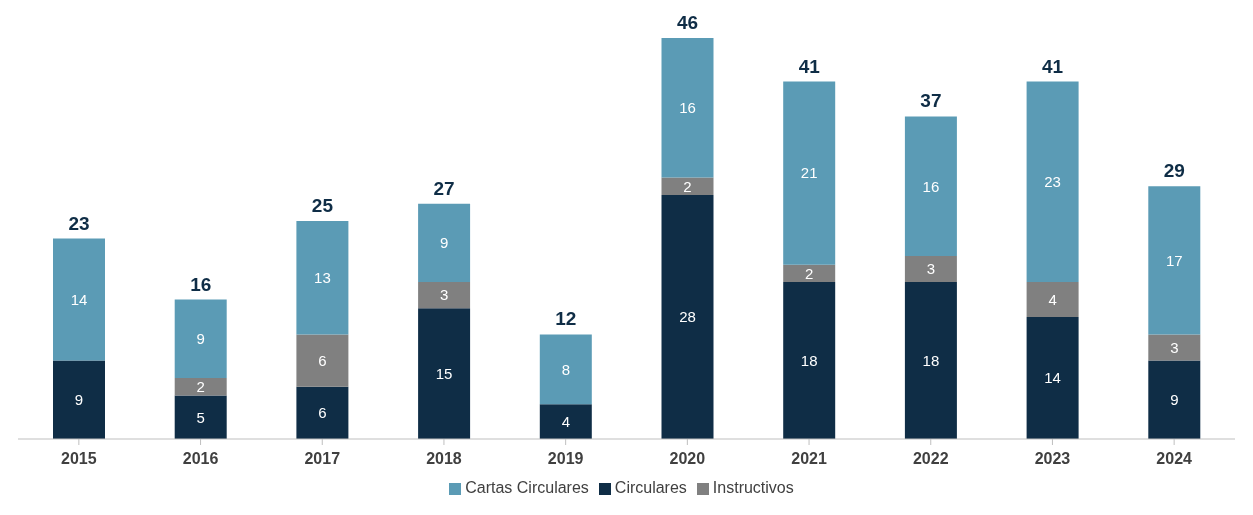 Image resolution: width=1253 pixels, height=515 pixels. I want to click on data-label: 17, so click(1174, 260).